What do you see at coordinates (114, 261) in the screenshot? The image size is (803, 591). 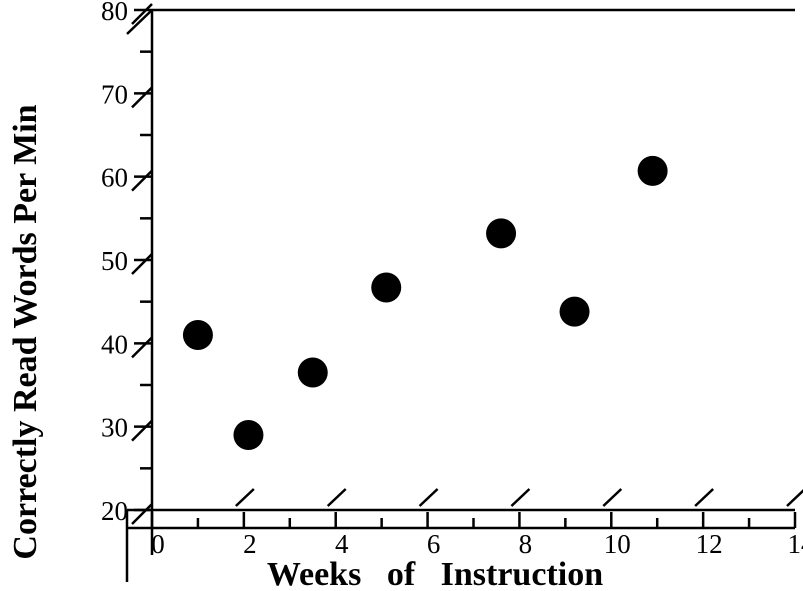 I see `y-tick-label: 50` at bounding box center [114, 261].